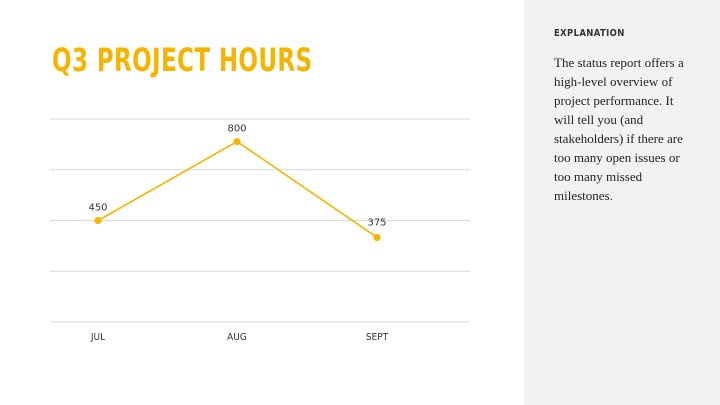 The width and height of the screenshot is (720, 405). I want to click on series-line, so click(237, 189).